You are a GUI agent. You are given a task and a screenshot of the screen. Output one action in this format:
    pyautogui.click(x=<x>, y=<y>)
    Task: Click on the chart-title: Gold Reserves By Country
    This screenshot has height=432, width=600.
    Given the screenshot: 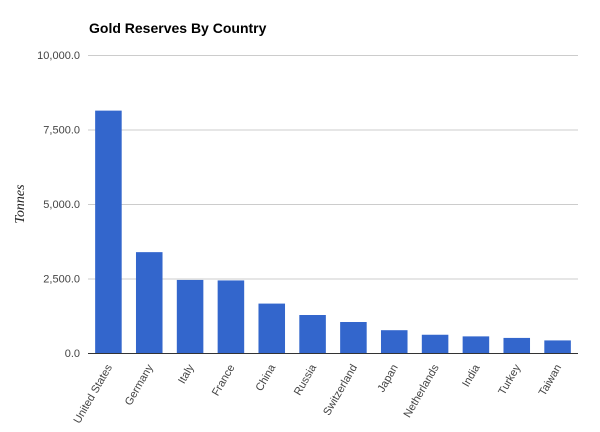 What is the action you would take?
    pyautogui.click(x=178, y=28)
    